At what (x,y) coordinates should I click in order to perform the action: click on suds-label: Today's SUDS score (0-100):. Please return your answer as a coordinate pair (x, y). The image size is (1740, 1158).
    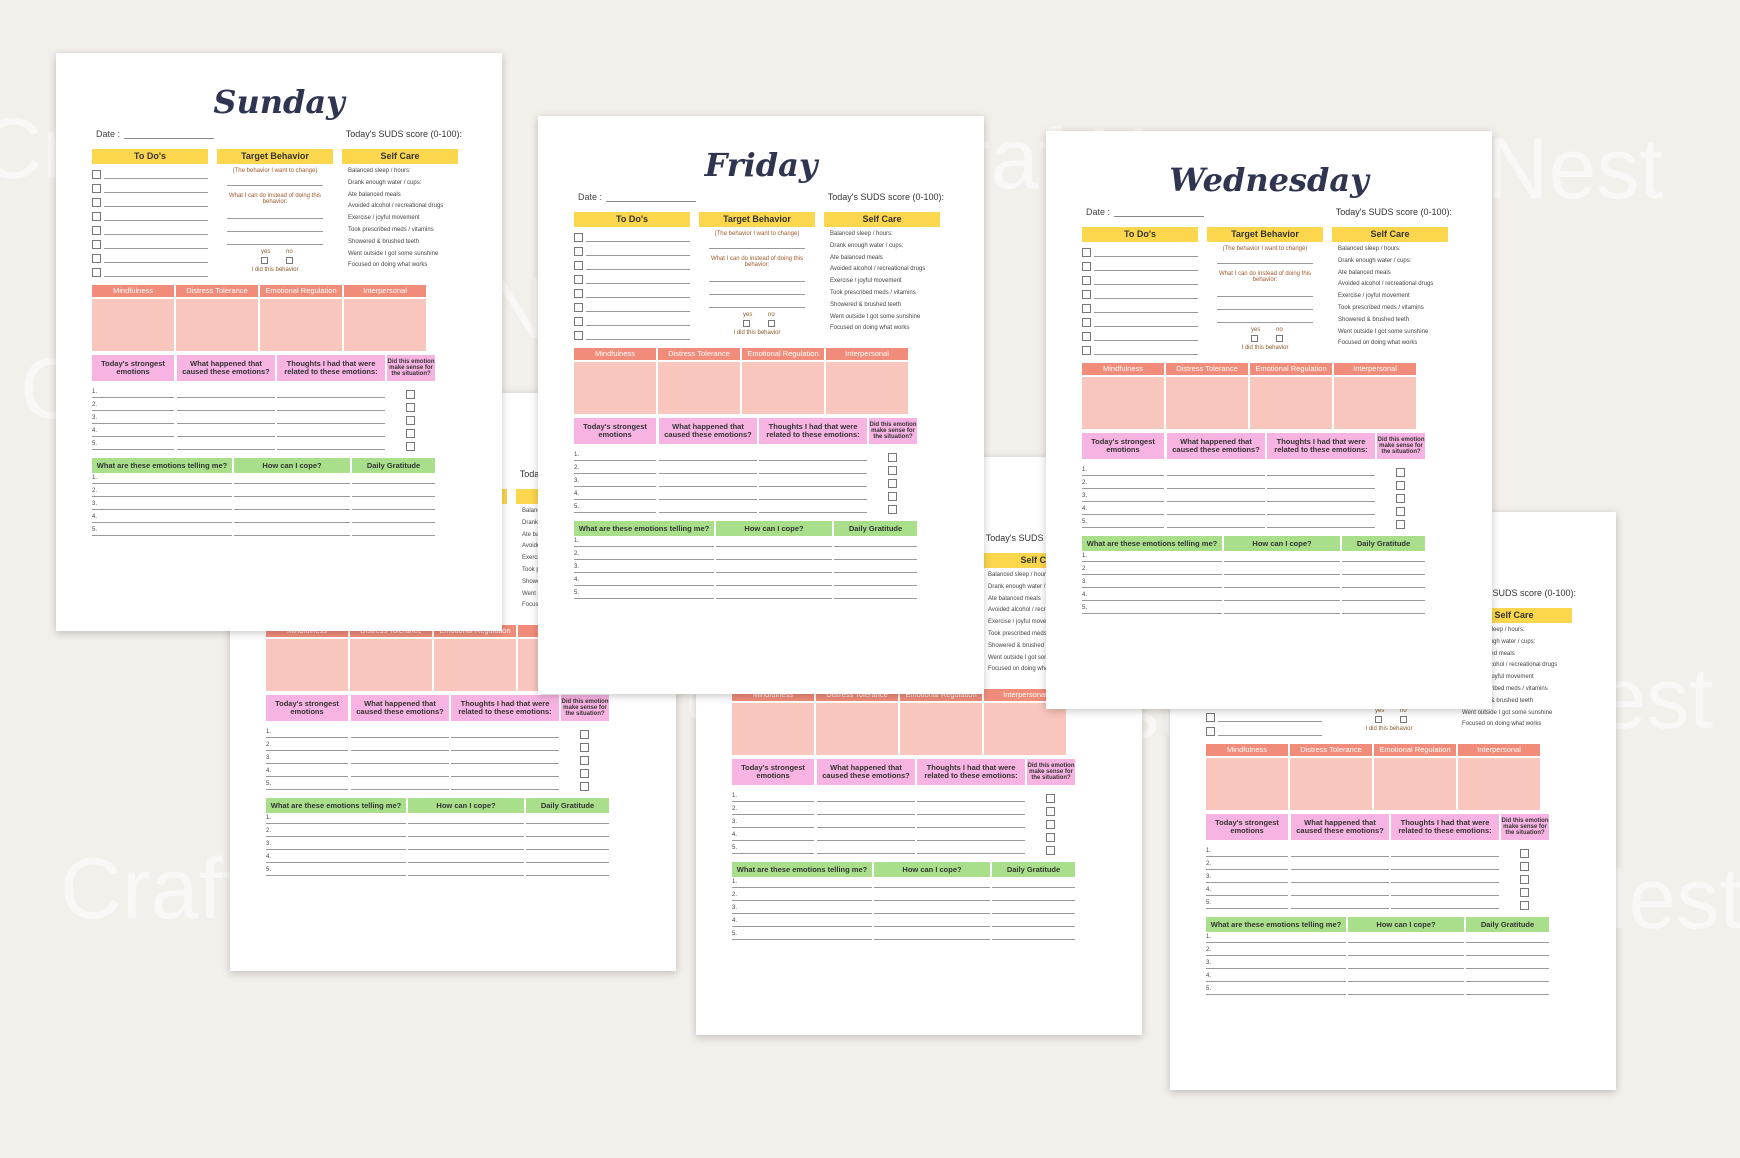
    Looking at the image, I should click on (1043, 538).